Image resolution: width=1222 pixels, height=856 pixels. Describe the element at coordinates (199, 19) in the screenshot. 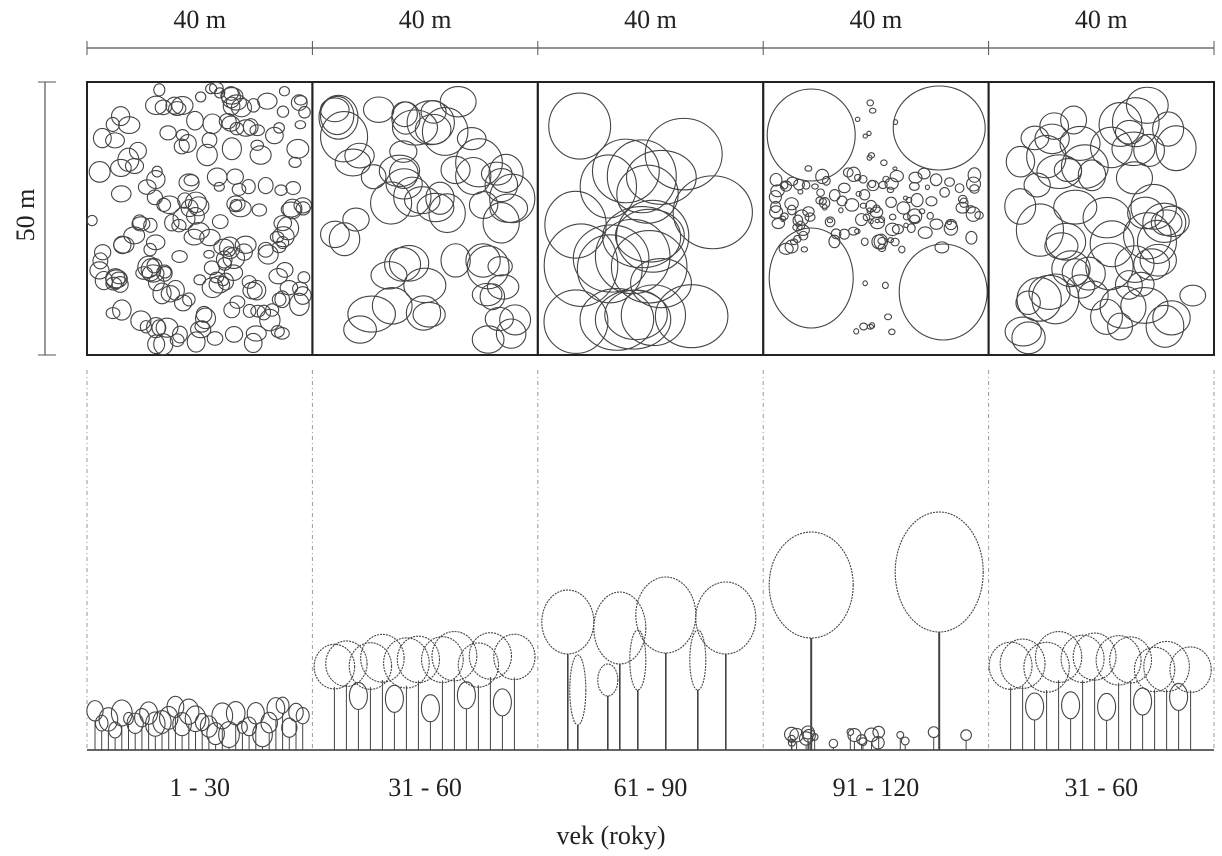

I see `width-label: 40 m` at that location.